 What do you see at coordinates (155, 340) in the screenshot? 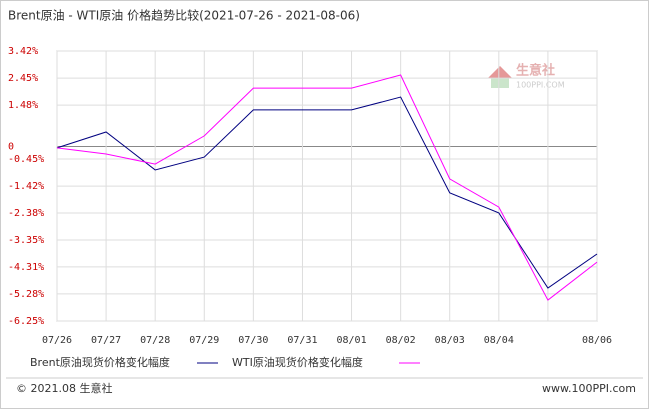
I see `x-tick-label: 07/28` at bounding box center [155, 340].